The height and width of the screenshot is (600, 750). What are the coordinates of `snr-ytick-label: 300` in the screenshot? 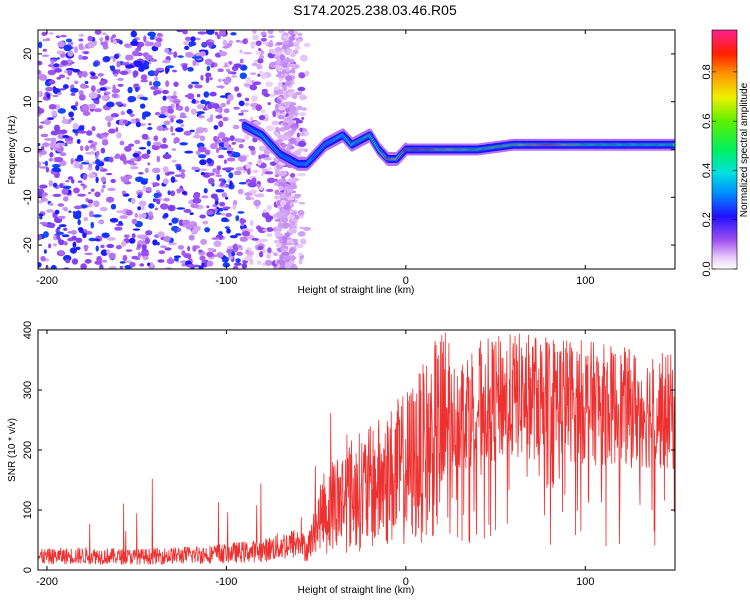 It's located at (28, 390).